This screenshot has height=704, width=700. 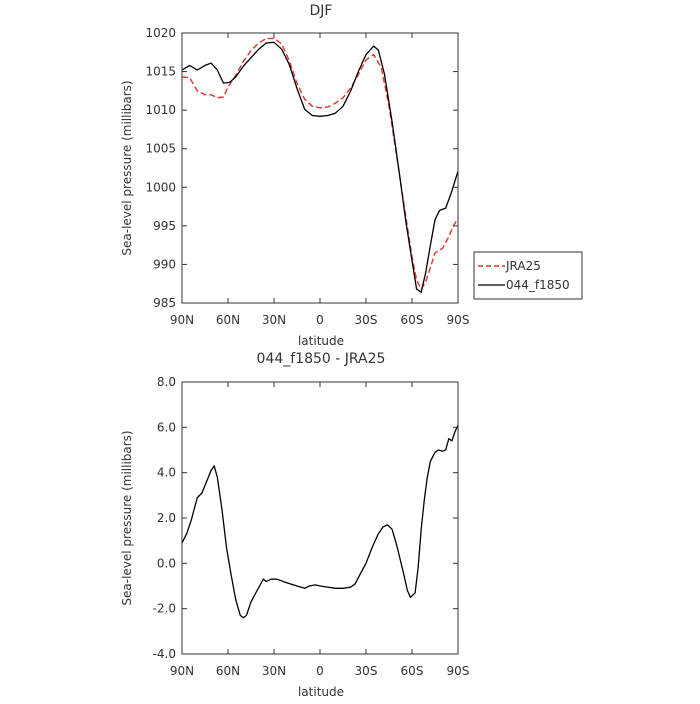 I want to click on top-x-tick-label: 30S, so click(x=366, y=320).